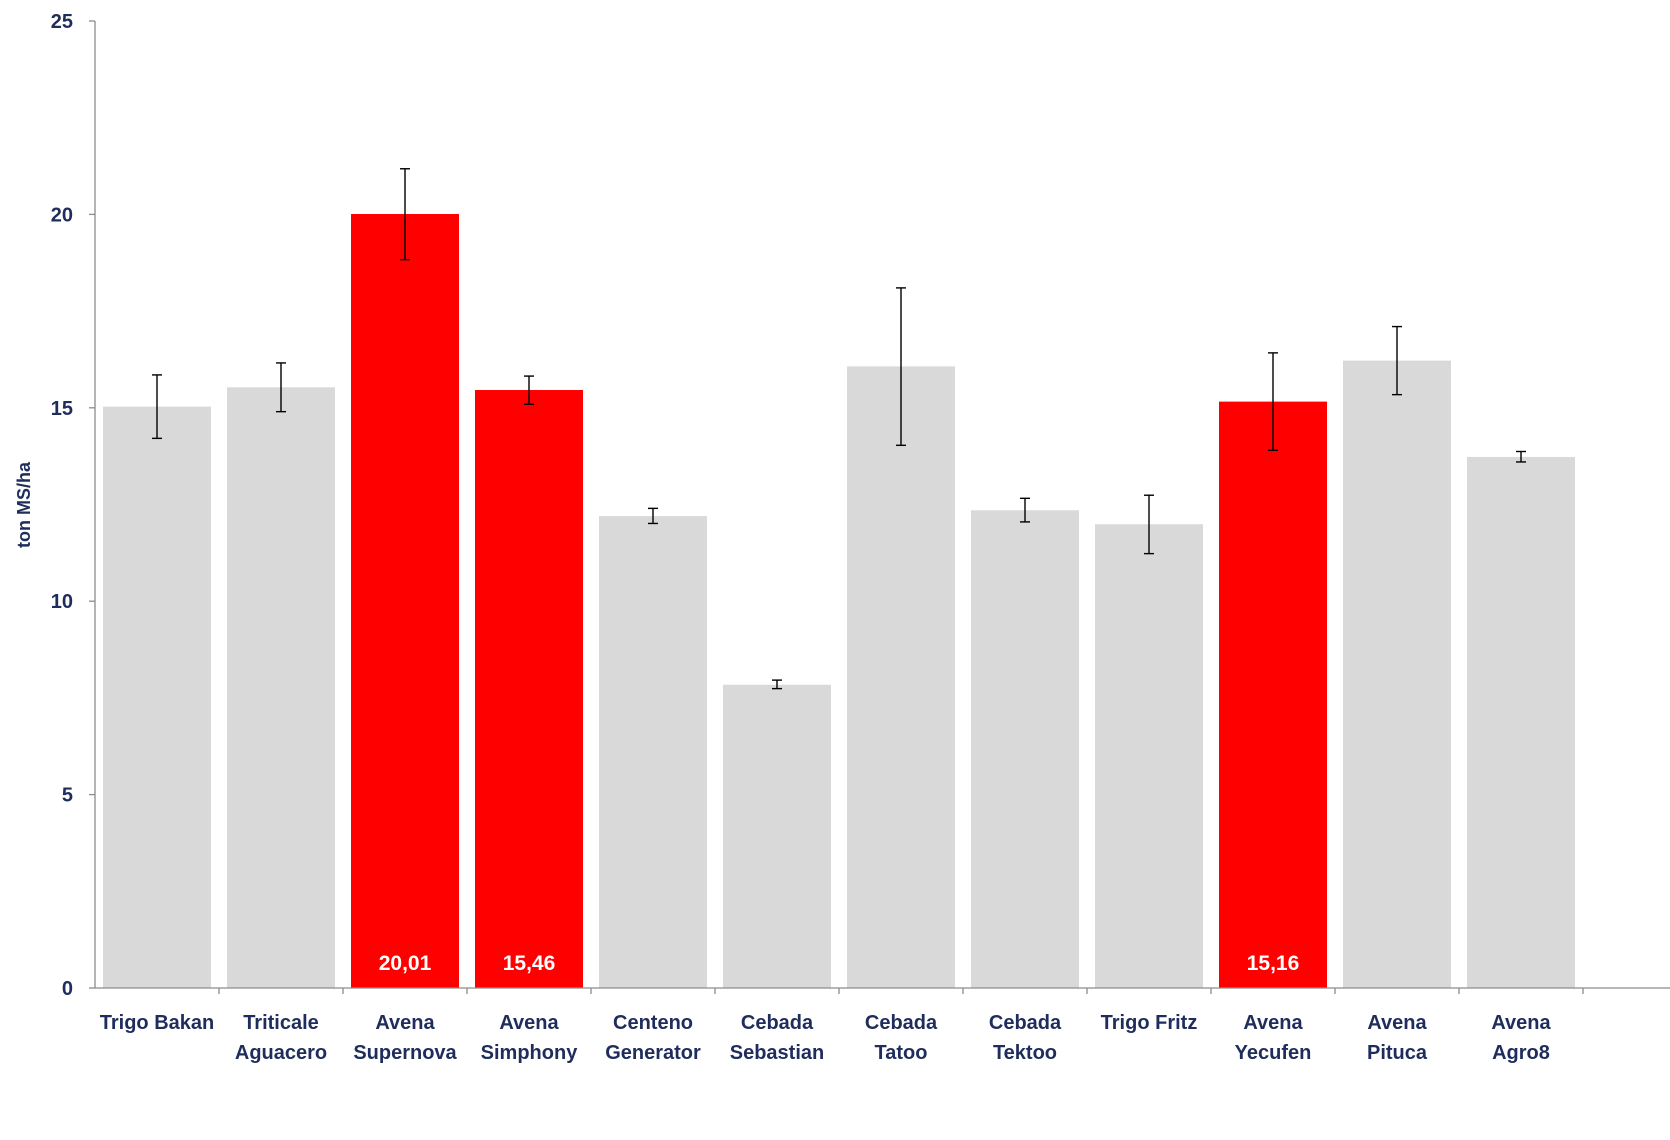 Image resolution: width=1670 pixels, height=1140 pixels. Describe the element at coordinates (281, 1053) in the screenshot. I see `x-tick-label: Aguacero` at that location.